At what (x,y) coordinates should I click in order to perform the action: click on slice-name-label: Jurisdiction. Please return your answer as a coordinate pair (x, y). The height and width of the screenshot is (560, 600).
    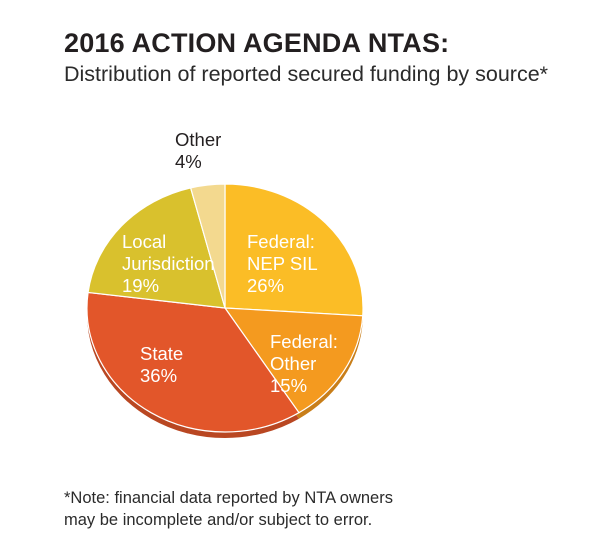
    Looking at the image, I should click on (168, 263).